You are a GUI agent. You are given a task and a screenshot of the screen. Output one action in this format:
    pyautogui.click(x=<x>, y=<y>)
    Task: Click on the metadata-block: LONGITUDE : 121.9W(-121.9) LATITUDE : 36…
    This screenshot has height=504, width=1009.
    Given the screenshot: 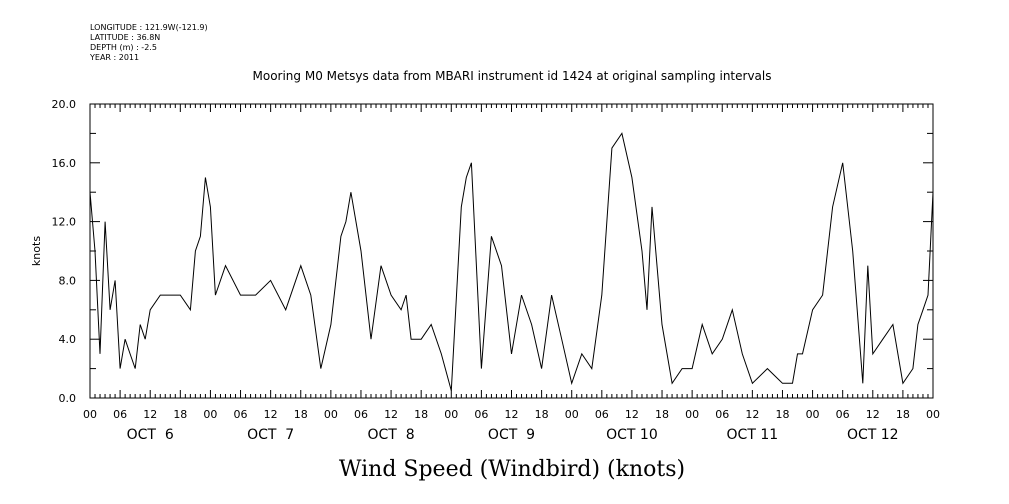 What is the action you would take?
    pyautogui.click(x=148, y=42)
    